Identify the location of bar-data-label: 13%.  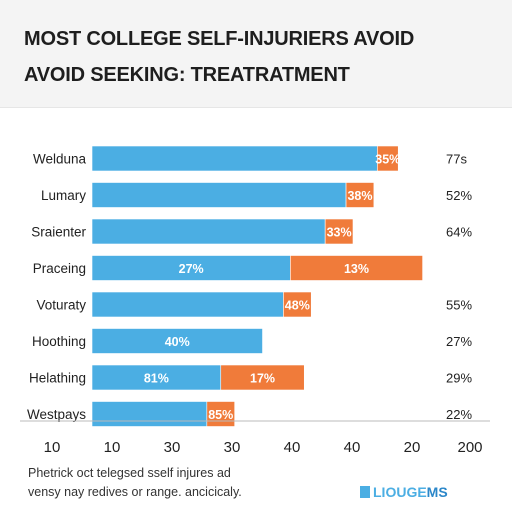
(356, 269).